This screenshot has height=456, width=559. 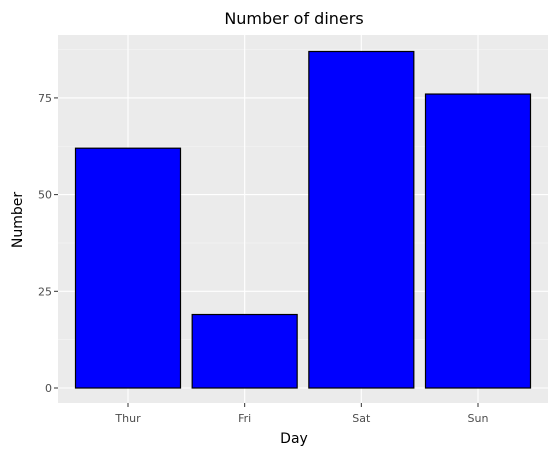 What do you see at coordinates (48, 388) in the screenshot?
I see `y-tick-label: 0` at bounding box center [48, 388].